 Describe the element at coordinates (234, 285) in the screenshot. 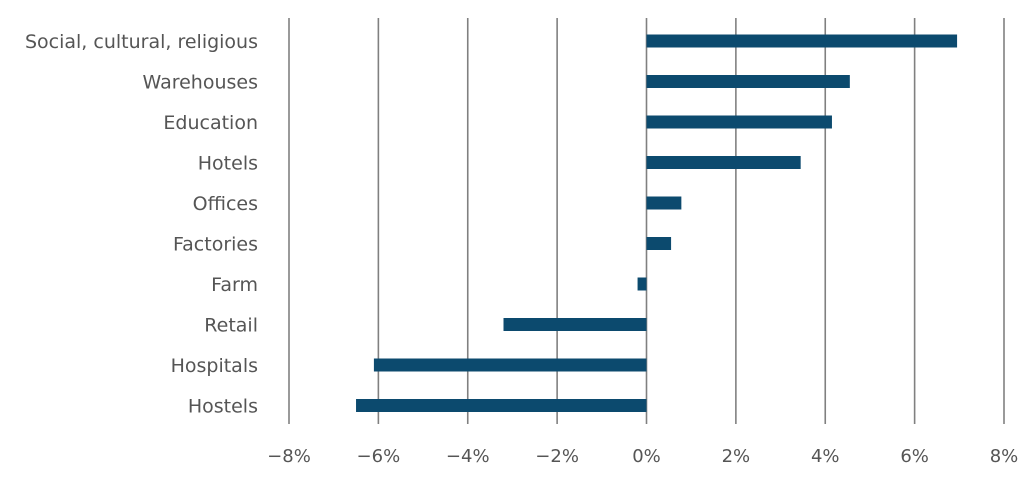

I see `category-label: Farm` at that location.